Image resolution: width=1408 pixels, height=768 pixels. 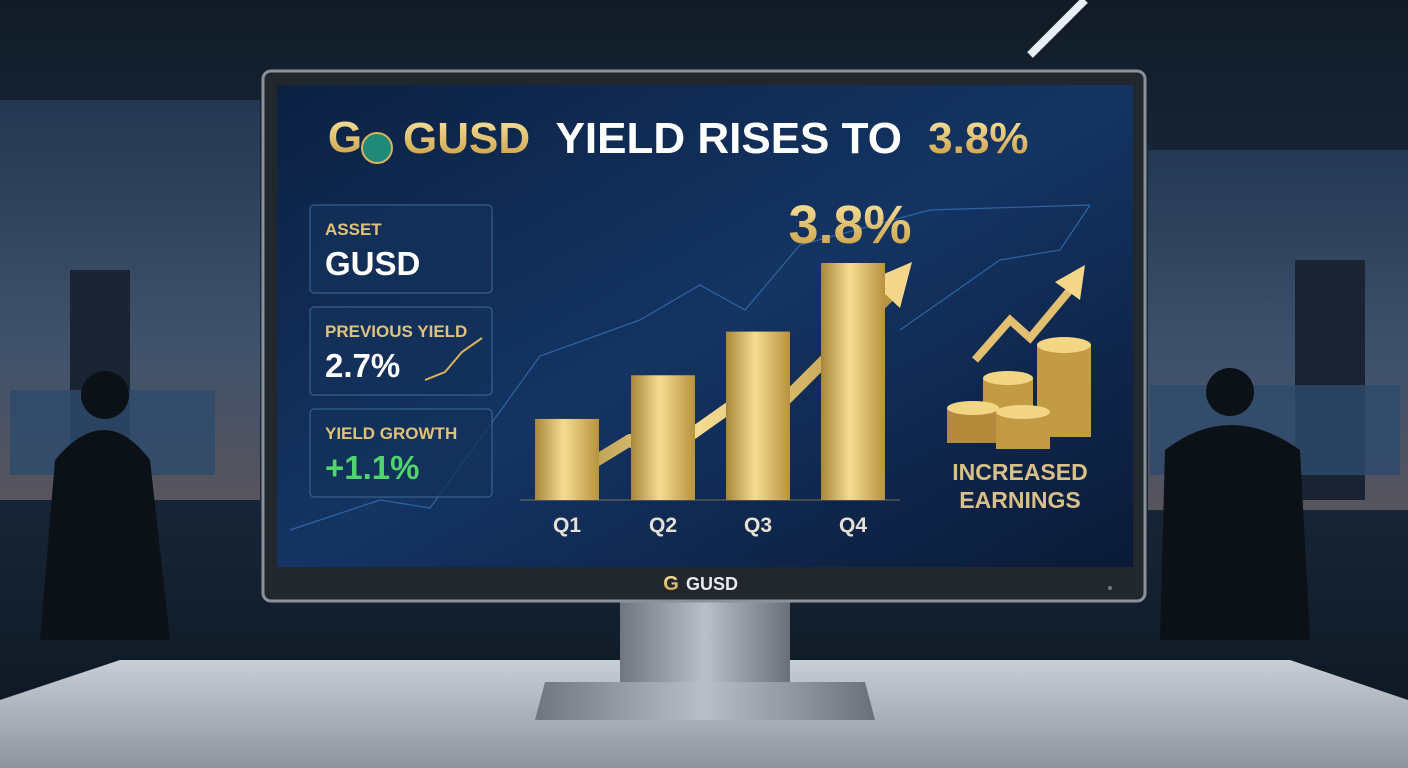 What do you see at coordinates (362, 365) in the screenshot?
I see `card-value: 2.7%` at bounding box center [362, 365].